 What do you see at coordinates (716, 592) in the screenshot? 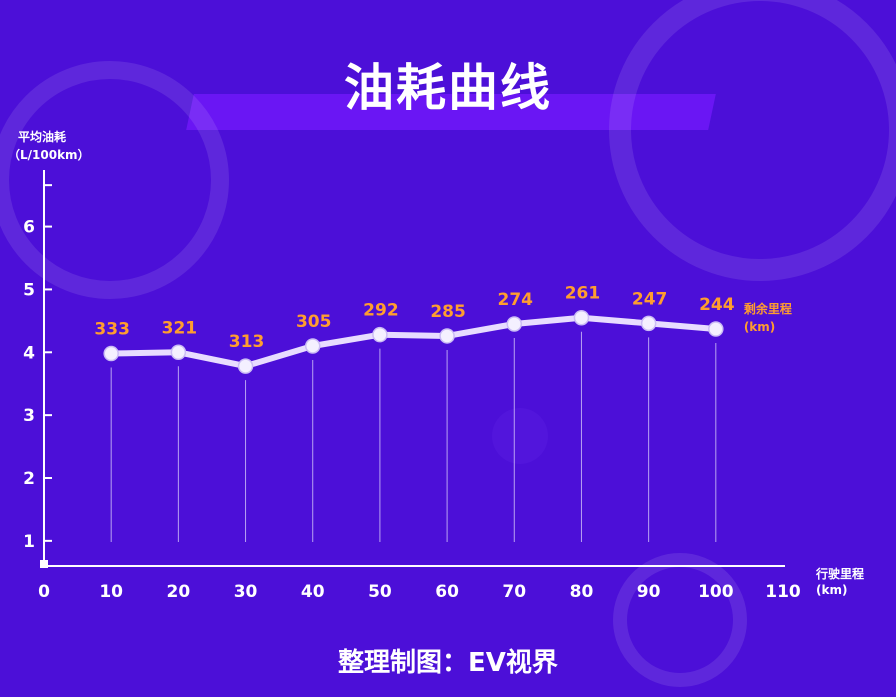
I see `x-tick-label: 100` at bounding box center [716, 592].